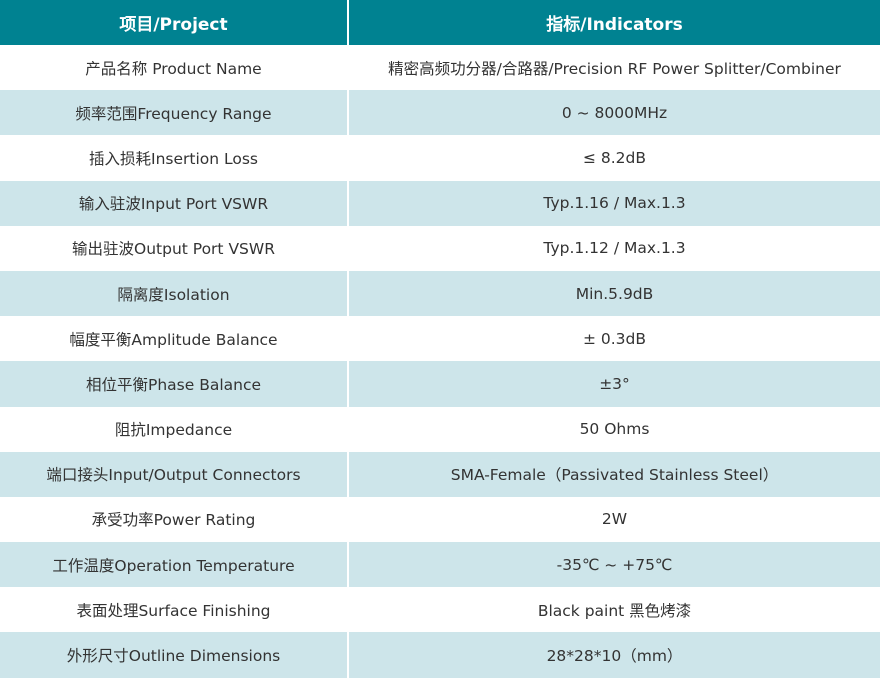 This screenshot has width=880, height=678. I want to click on table-row: 输入驻波Input Port VSWR Typ.1.16 / Max.1.3, so click(440, 203).